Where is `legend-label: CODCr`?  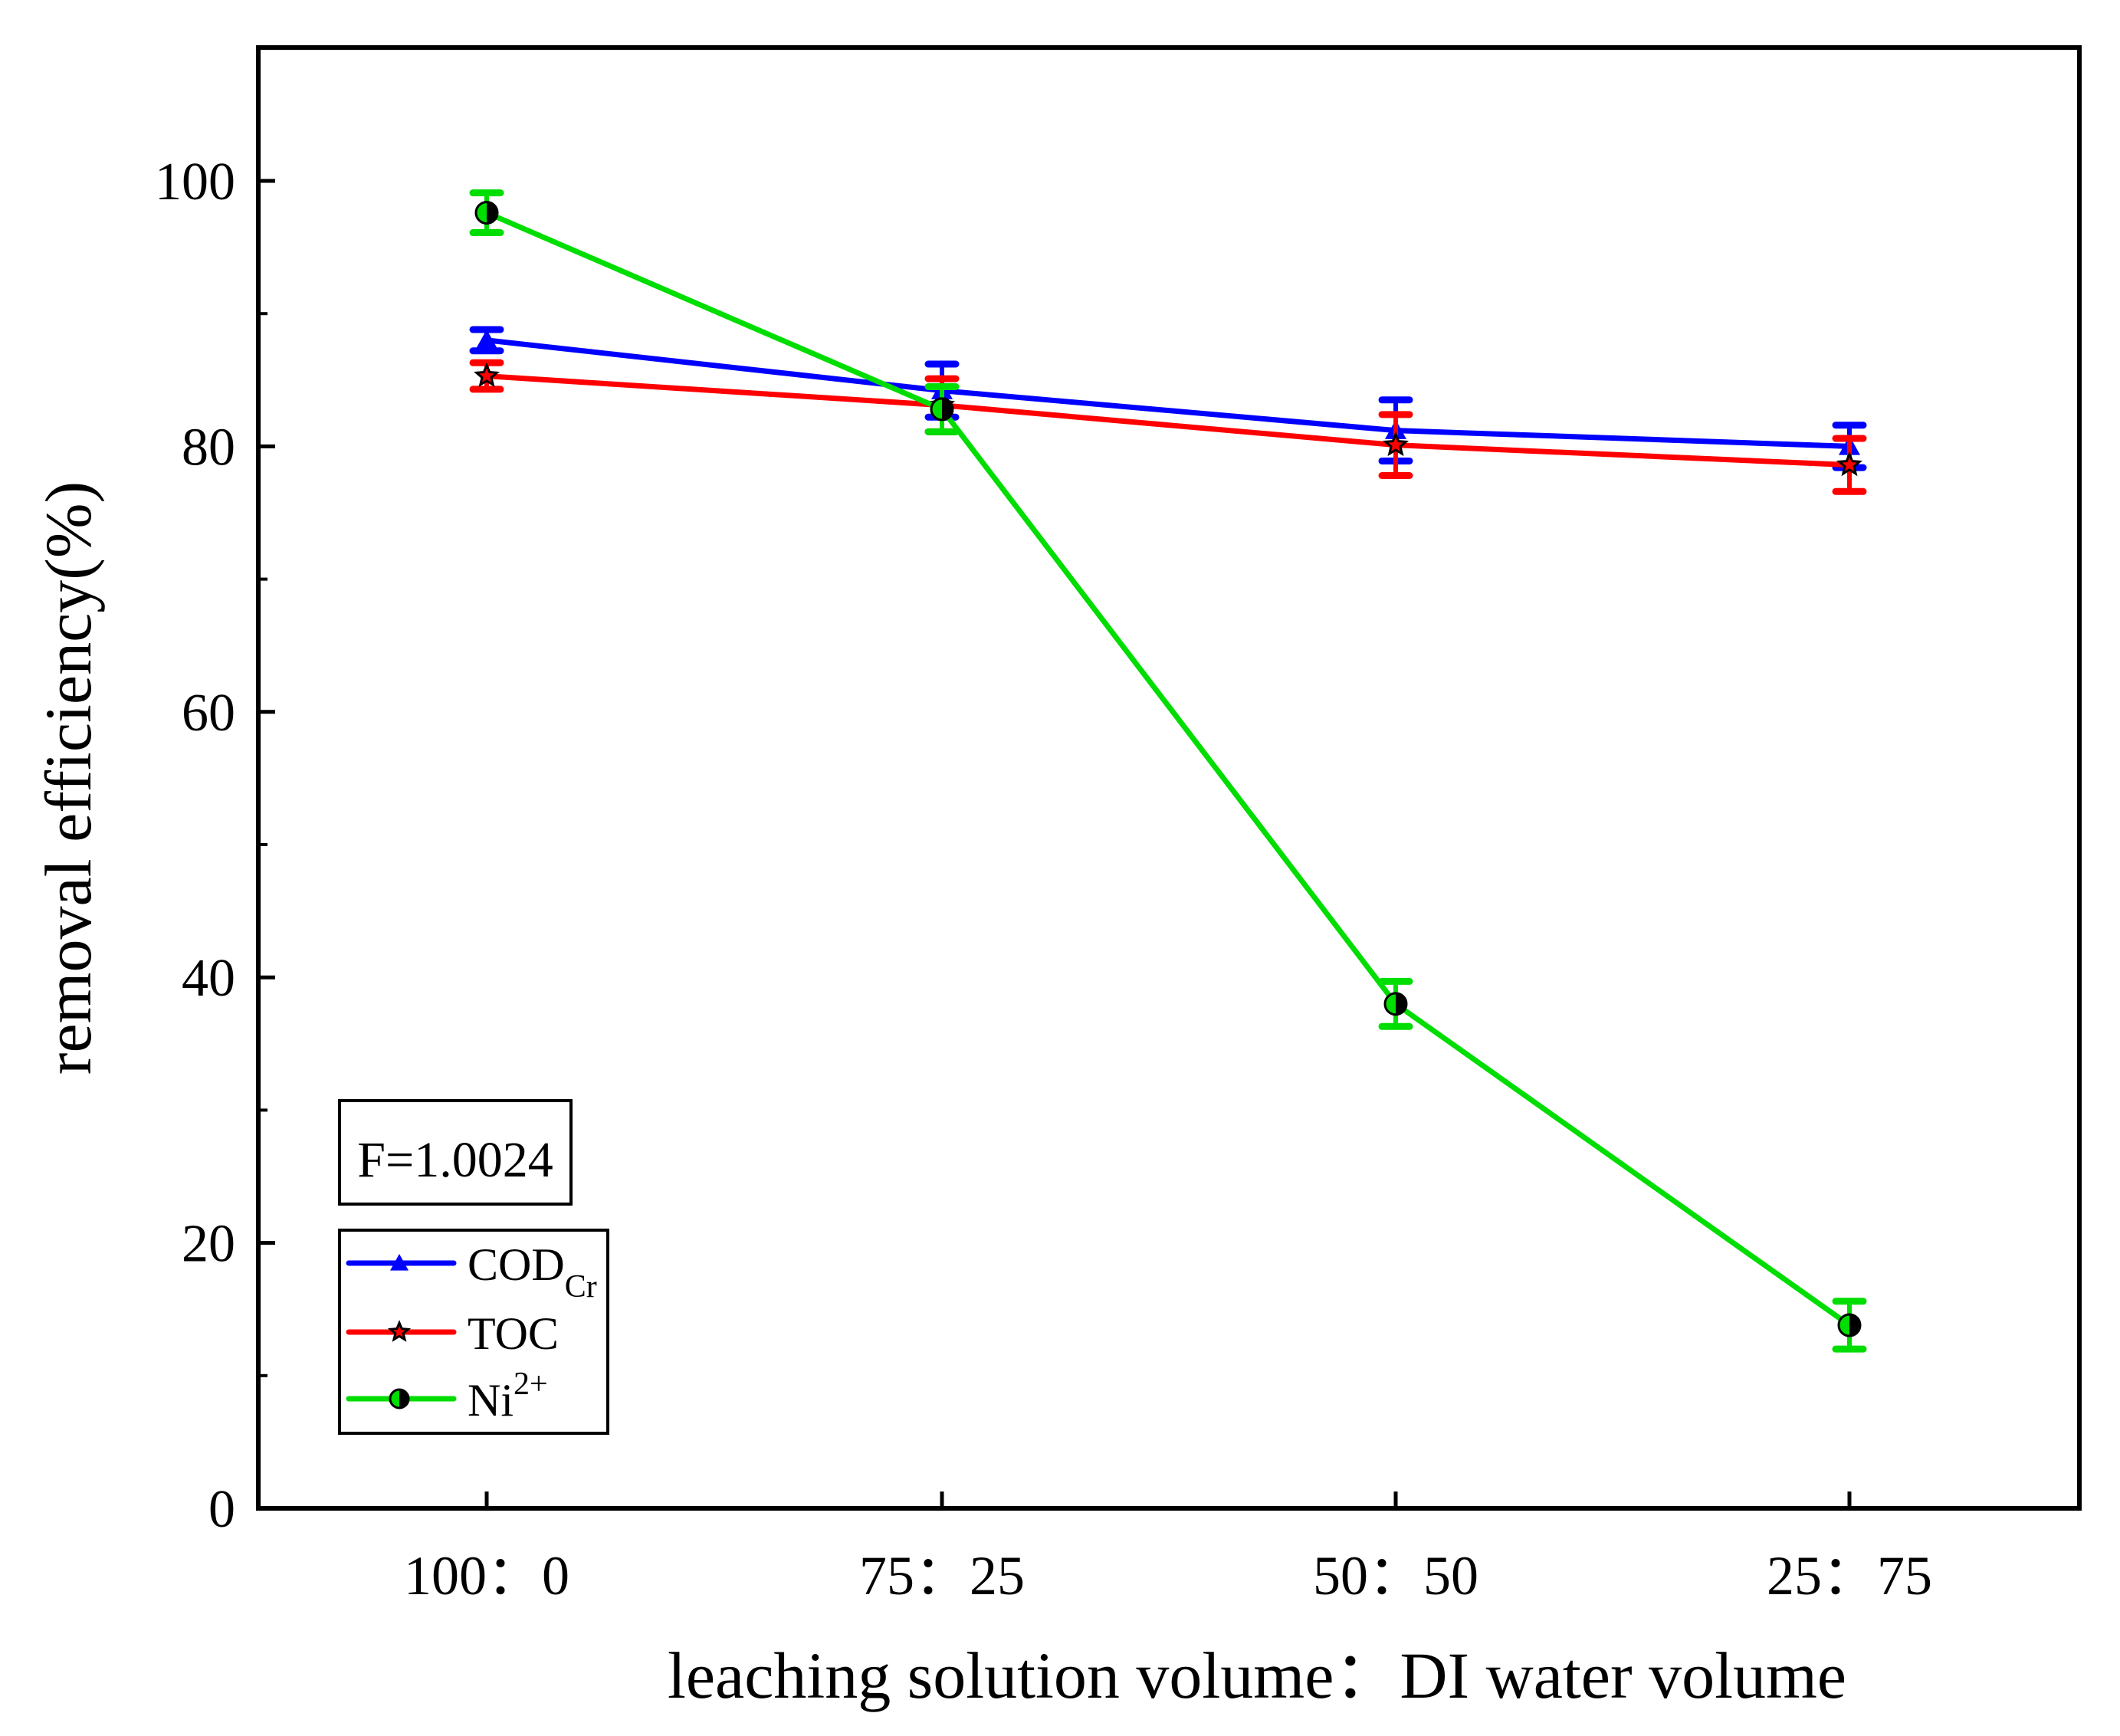 legend-label: CODCr is located at coordinates (532, 1271).